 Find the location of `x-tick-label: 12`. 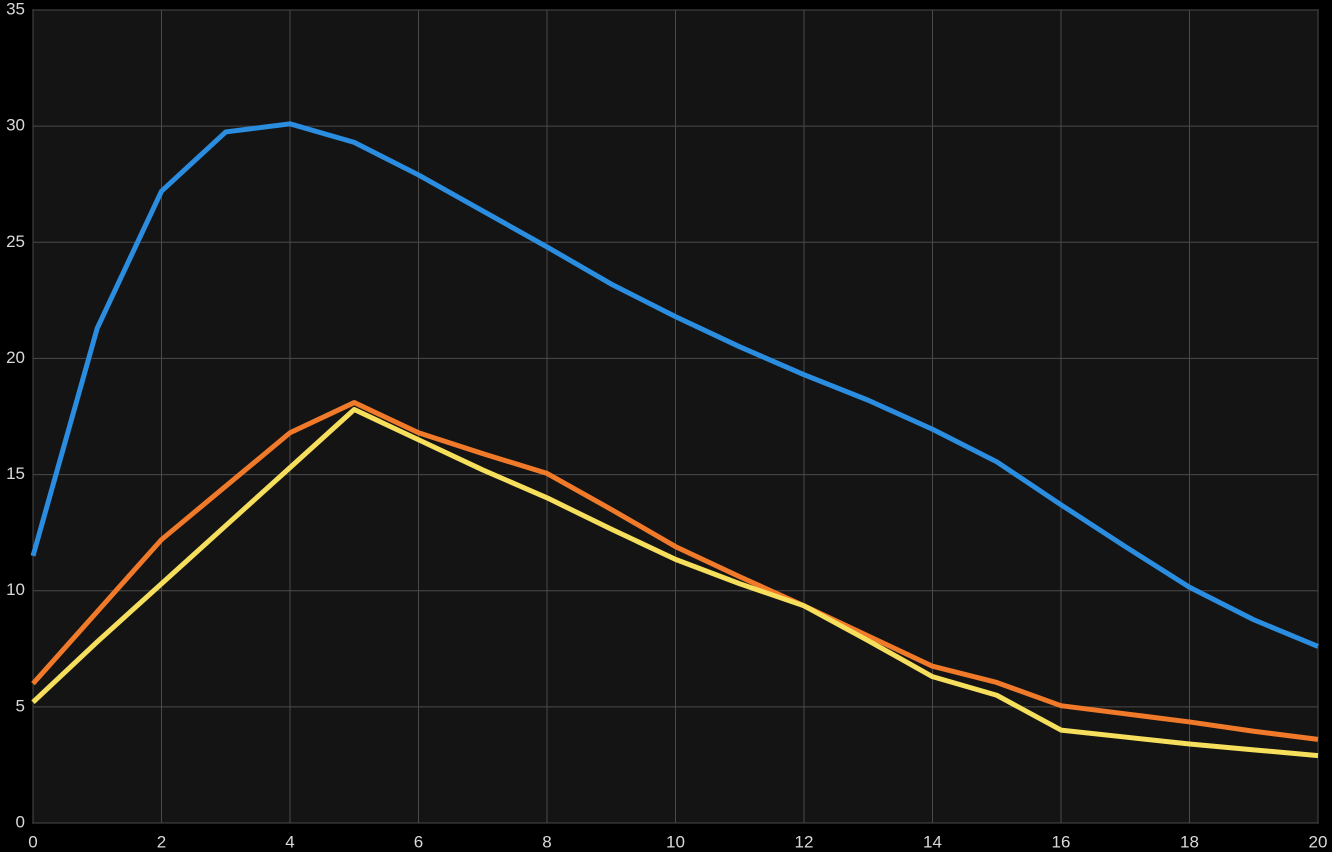

x-tick-label: 12 is located at coordinates (804, 841).